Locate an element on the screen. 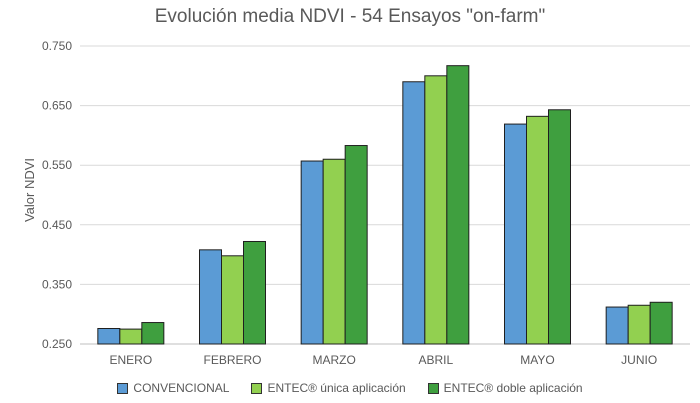 The width and height of the screenshot is (700, 403). x-tick-label: JUNIO is located at coordinates (639, 360).